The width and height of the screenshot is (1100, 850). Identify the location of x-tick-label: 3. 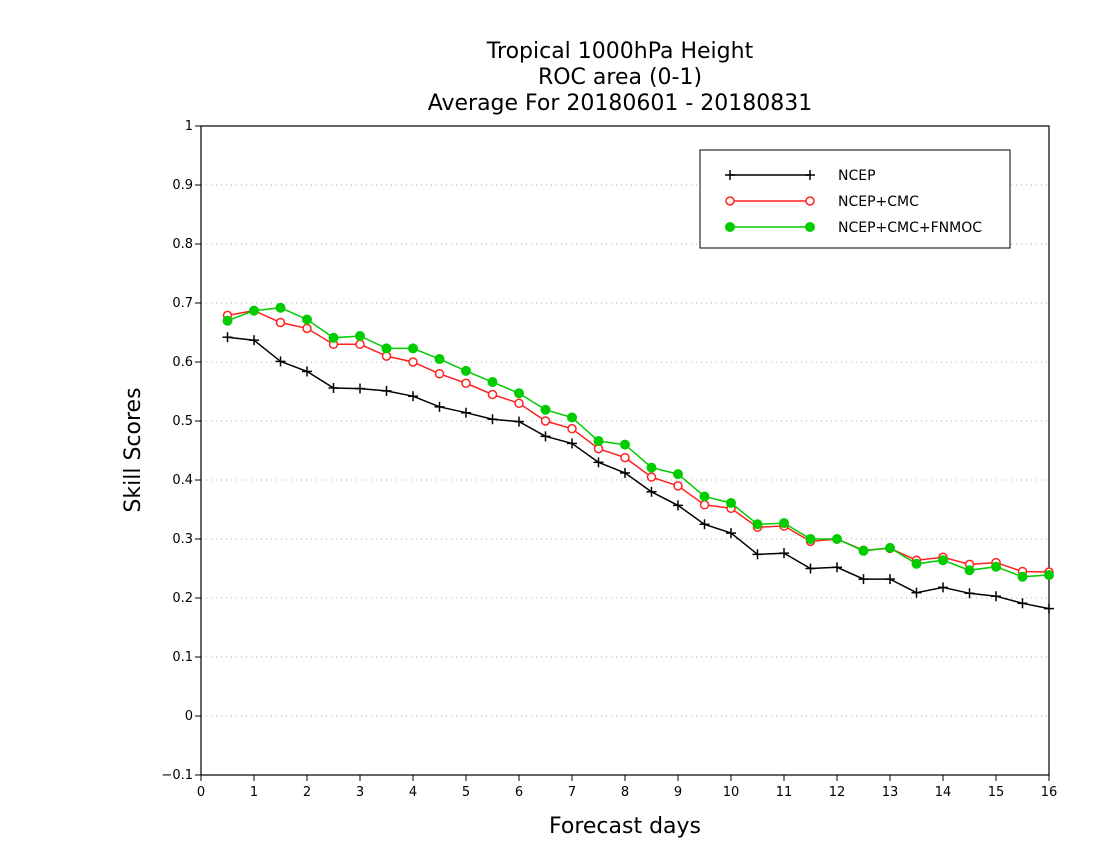
(360, 792).